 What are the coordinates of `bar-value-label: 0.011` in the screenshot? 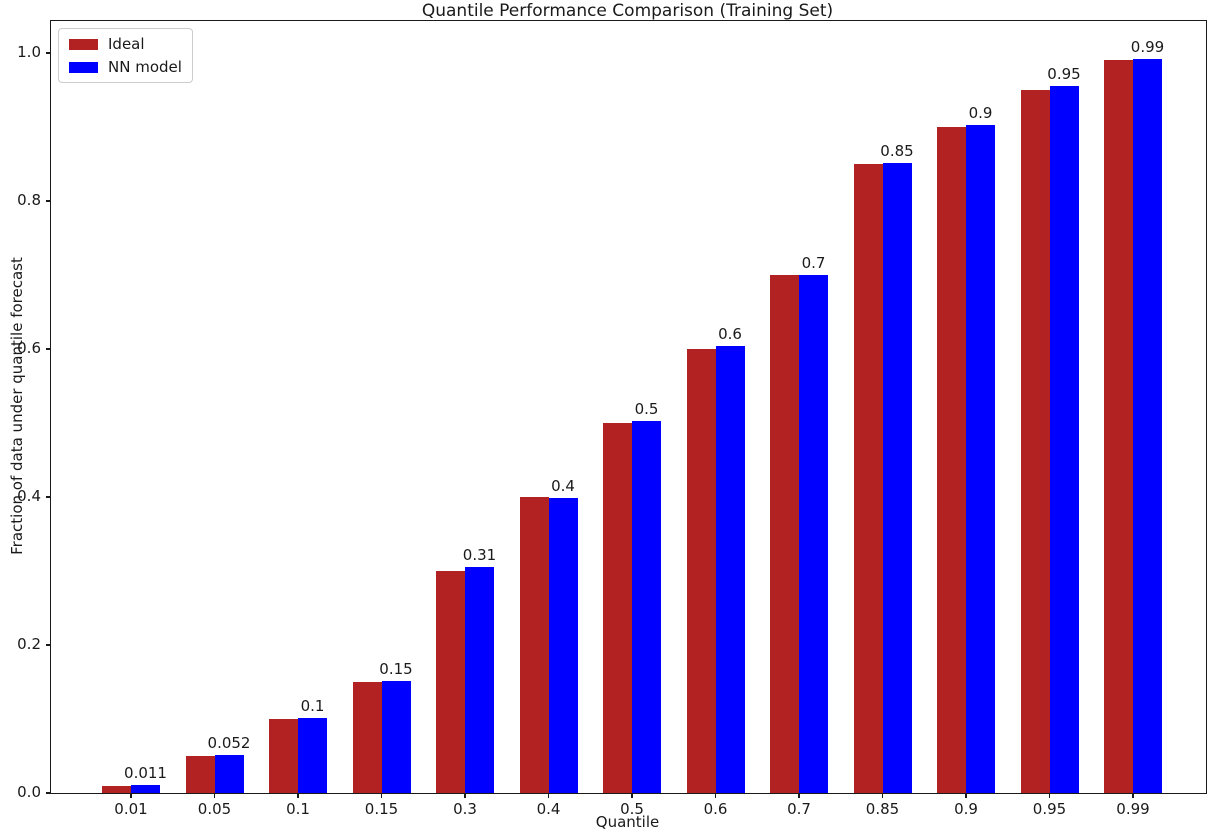 It's located at (145, 772).